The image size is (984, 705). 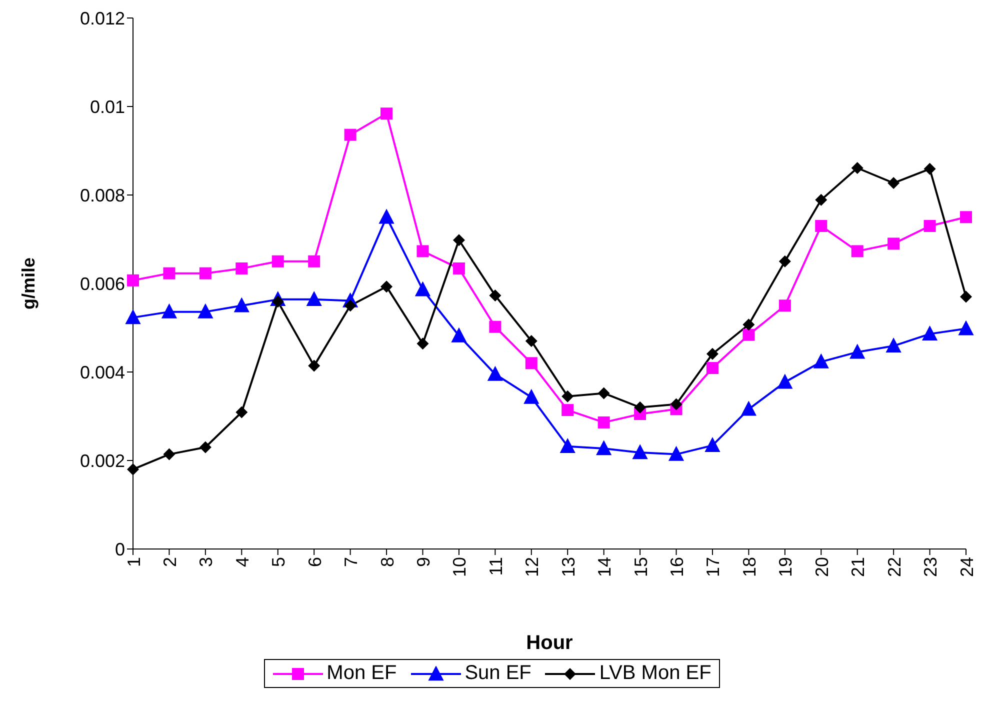 I want to click on x-tick-label: 17, so click(x=713, y=567).